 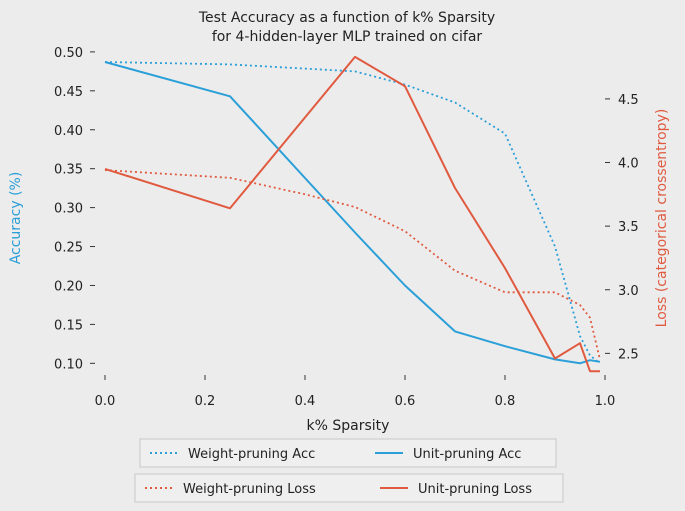 I want to click on legend-box-loss, so click(x=349, y=488).